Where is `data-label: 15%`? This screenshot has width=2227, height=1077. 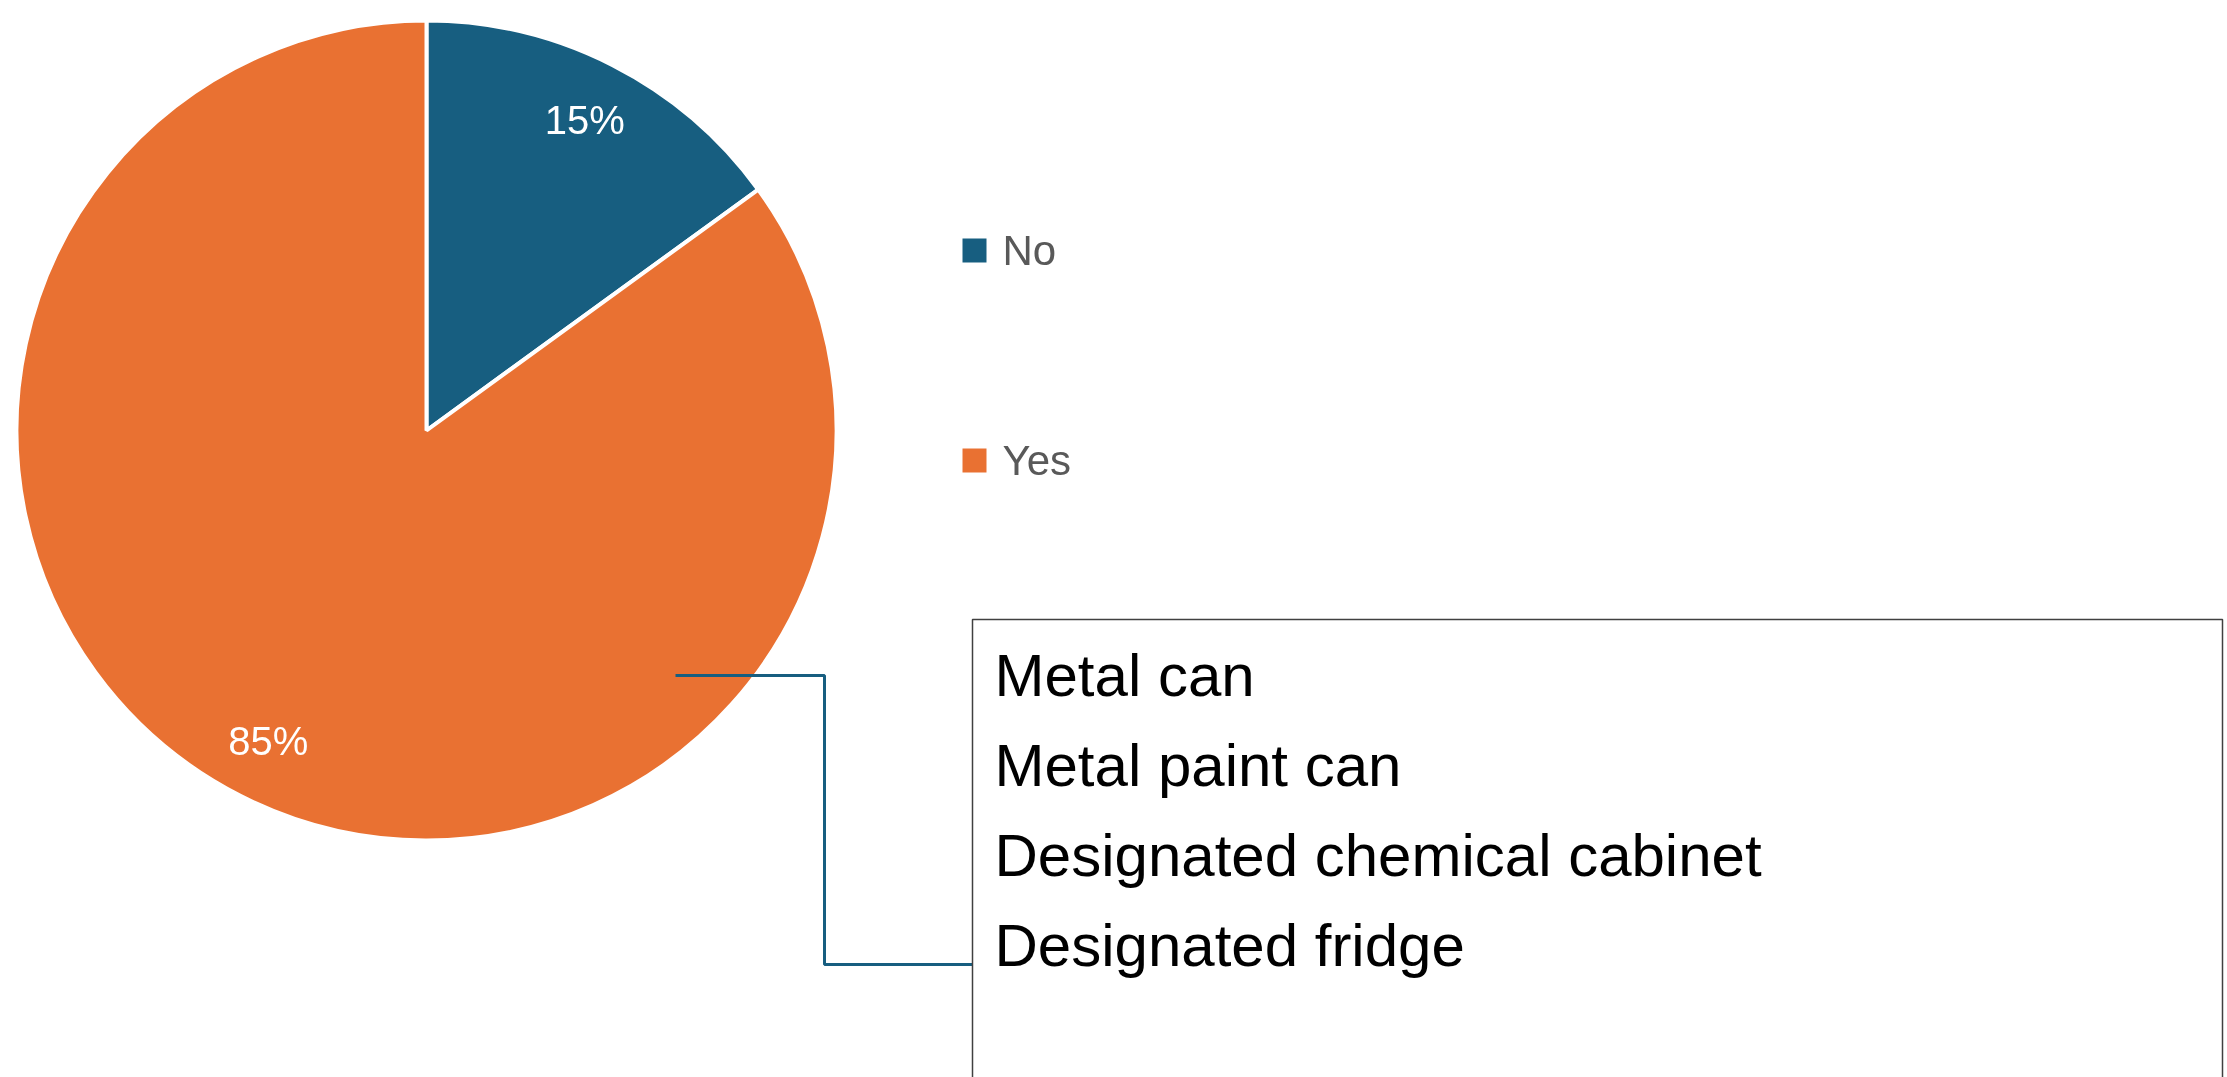 data-label: 15% is located at coordinates (584, 119).